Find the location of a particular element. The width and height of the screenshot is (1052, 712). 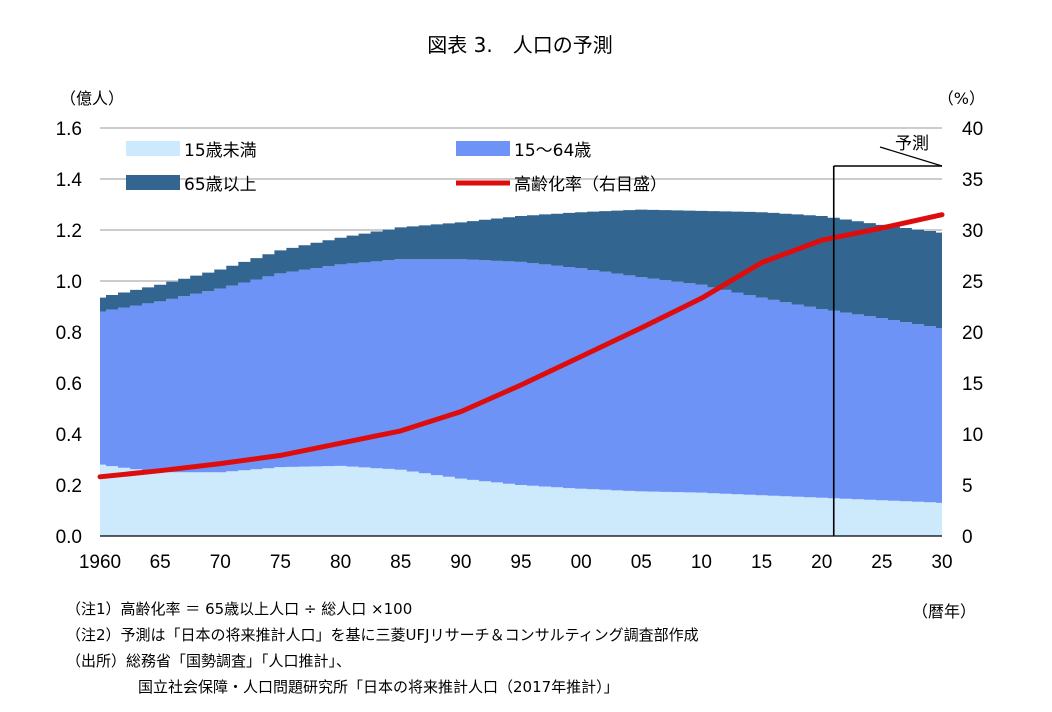

chart-title: 図表 3. 人口の予測 is located at coordinates (519, 45).